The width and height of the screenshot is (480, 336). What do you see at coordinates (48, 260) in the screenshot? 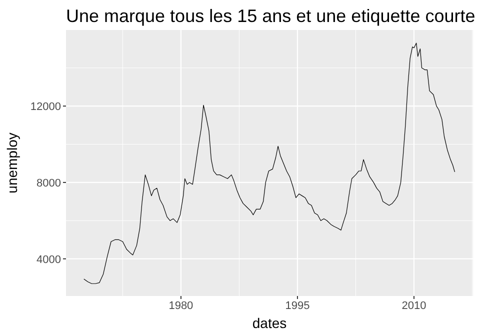
I see `y-tick-label: 4000` at bounding box center [48, 260].